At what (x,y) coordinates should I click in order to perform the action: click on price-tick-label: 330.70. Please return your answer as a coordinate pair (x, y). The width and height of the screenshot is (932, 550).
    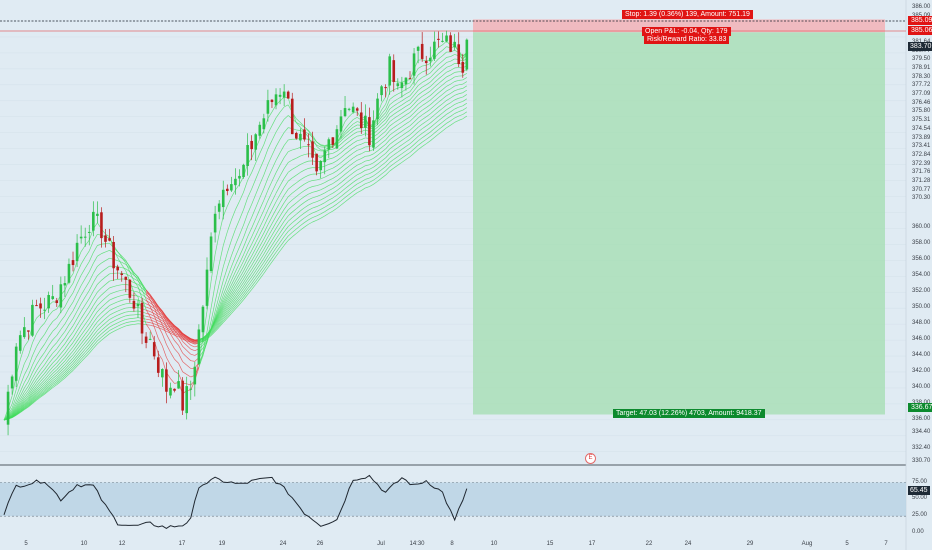
    Looking at the image, I should click on (921, 461).